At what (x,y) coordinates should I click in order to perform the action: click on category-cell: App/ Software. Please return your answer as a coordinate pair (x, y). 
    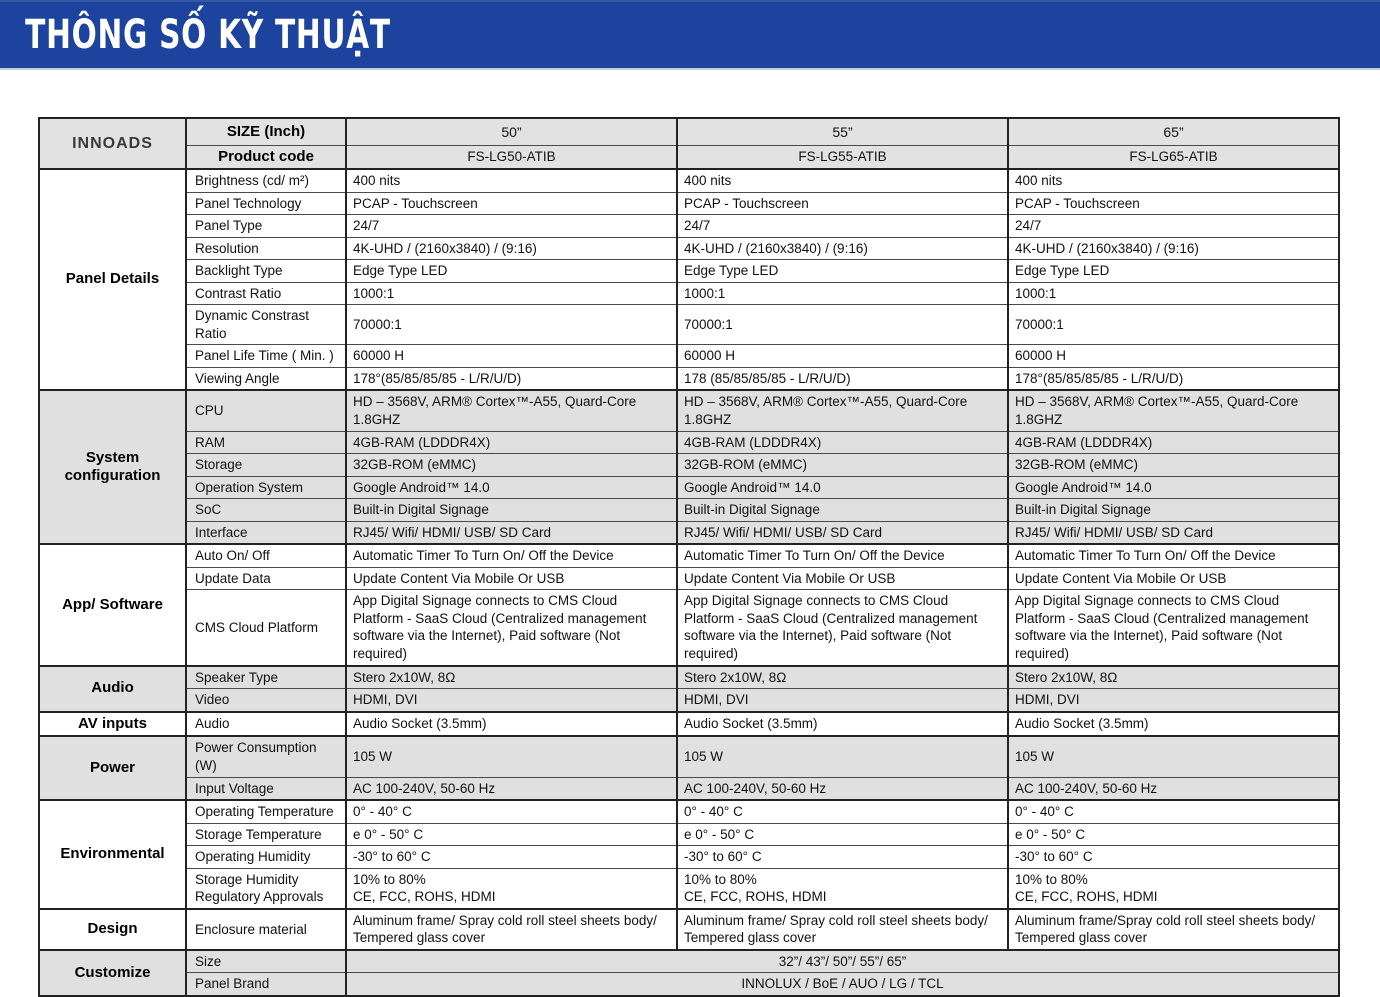
    Looking at the image, I should click on (112, 605).